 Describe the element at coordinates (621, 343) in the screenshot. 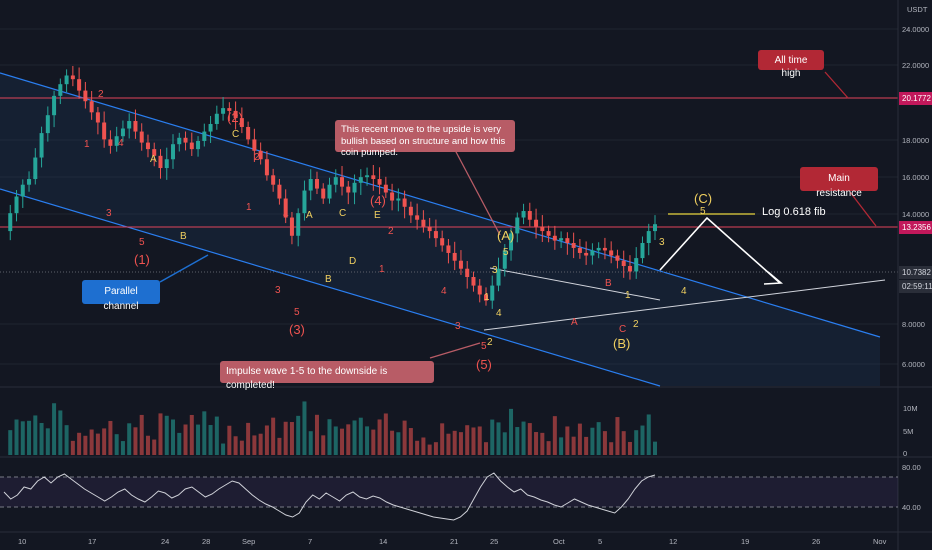

I see `wave-label: (B)` at that location.